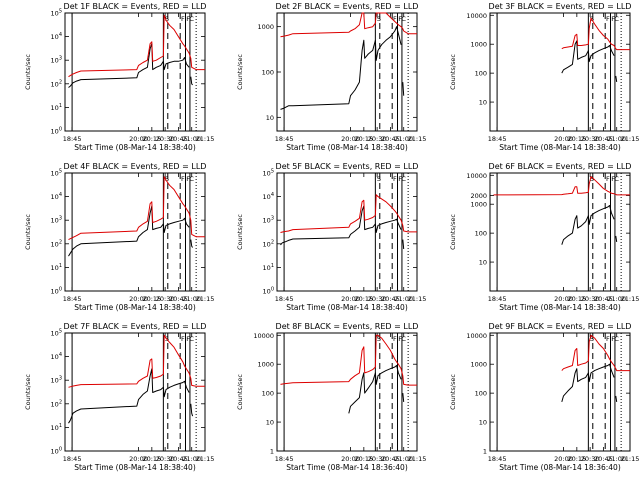 Image resolution: width=640 pixels, height=480 pixels. Describe the element at coordinates (347, 326) in the screenshot. I see `plot-title: Det 8F BLACK = Events, RED = LLD` at that location.